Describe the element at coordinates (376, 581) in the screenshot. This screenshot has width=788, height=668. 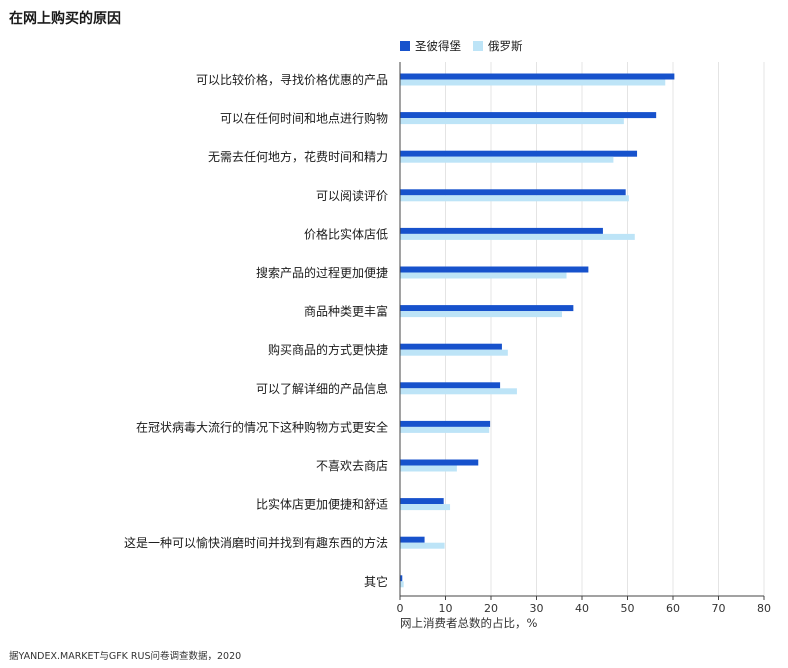
I see `category-label: 其它` at that location.